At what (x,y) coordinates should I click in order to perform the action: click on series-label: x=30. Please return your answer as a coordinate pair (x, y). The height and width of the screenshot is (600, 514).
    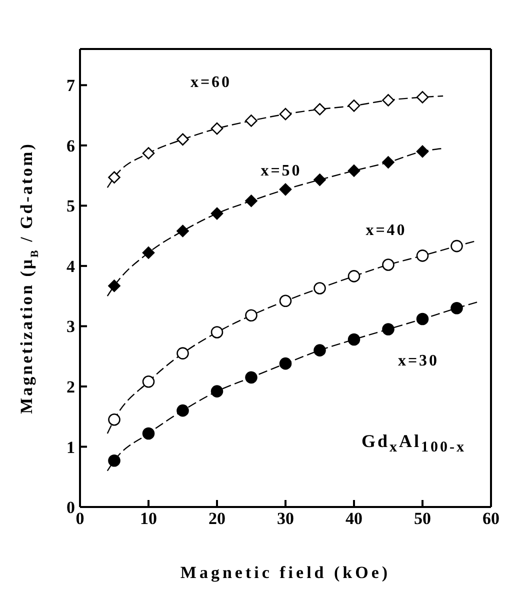
    Looking at the image, I should click on (419, 361).